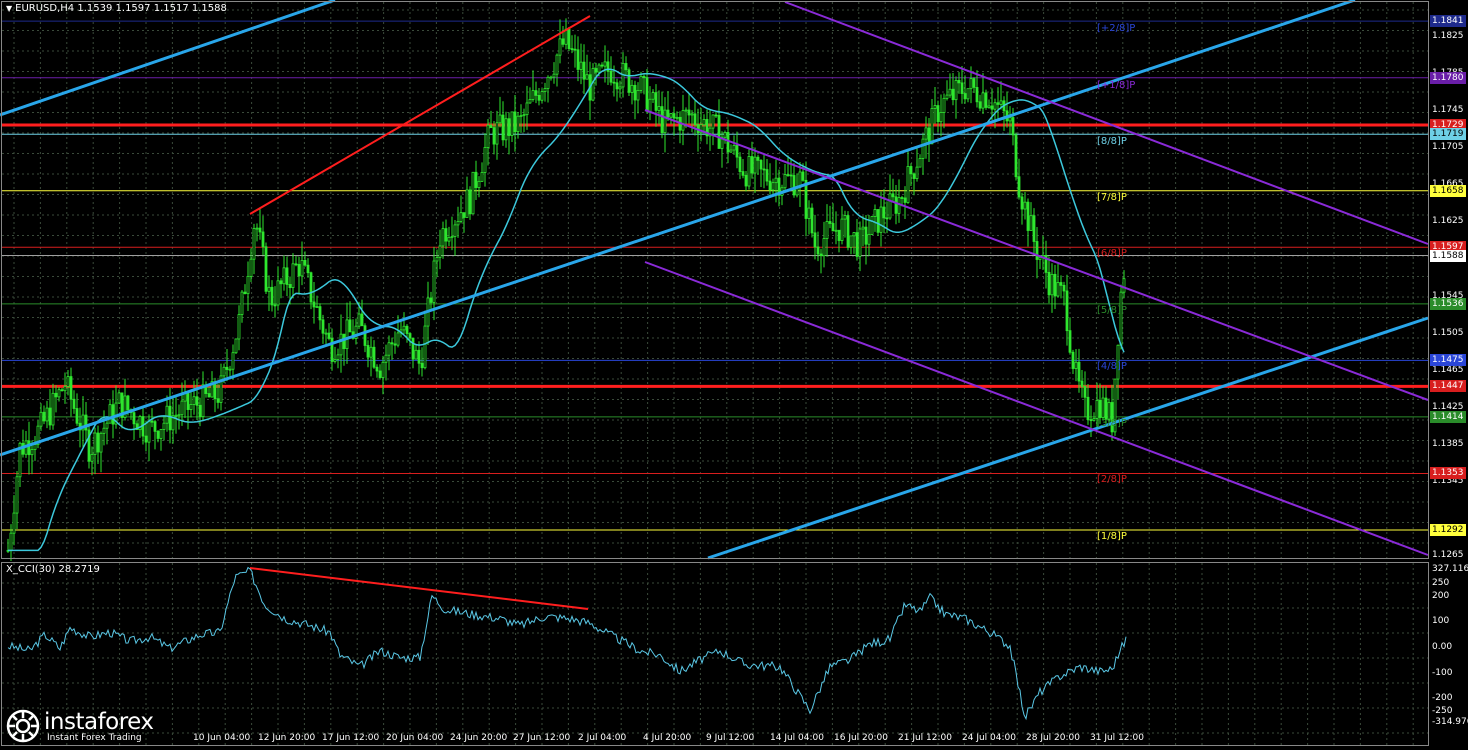 Image resolution: width=1468 pixels, height=750 pixels. What do you see at coordinates (1448, 555) in the screenshot?
I see `price-axis-label: 1.1265` at bounding box center [1448, 555].